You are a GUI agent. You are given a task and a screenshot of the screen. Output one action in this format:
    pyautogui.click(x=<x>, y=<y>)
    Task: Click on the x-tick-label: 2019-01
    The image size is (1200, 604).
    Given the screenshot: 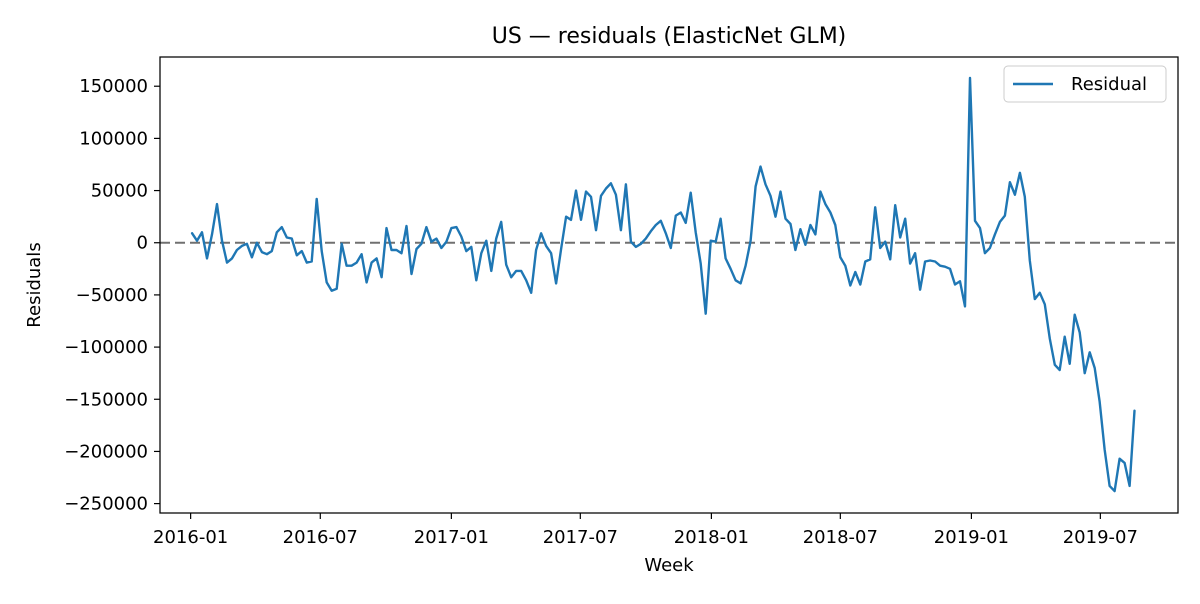 What is the action you would take?
    pyautogui.click(x=971, y=537)
    